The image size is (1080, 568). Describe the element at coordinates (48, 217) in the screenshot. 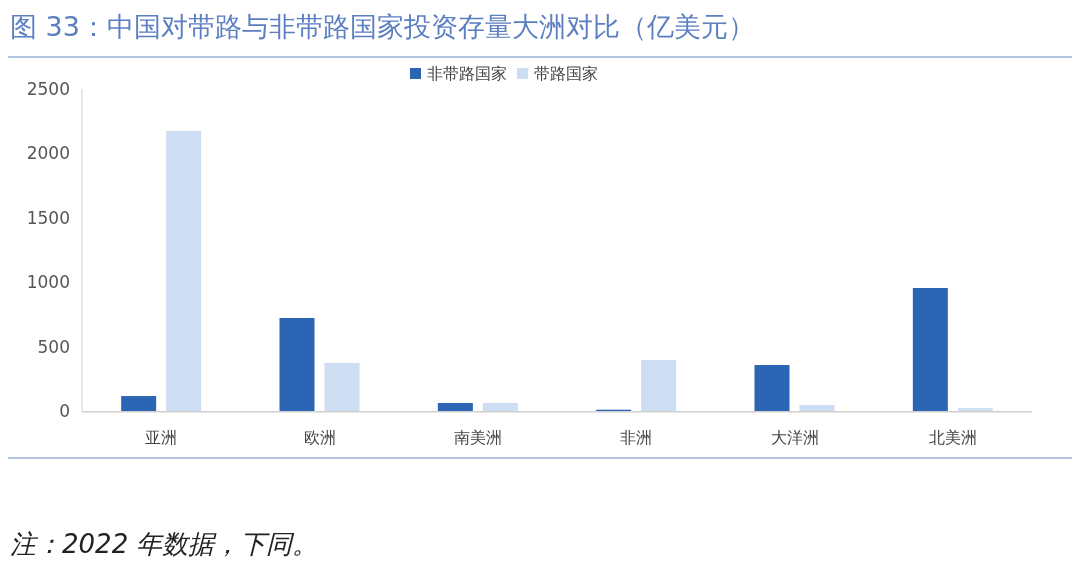

I see `y-tick-label: 1500` at that location.